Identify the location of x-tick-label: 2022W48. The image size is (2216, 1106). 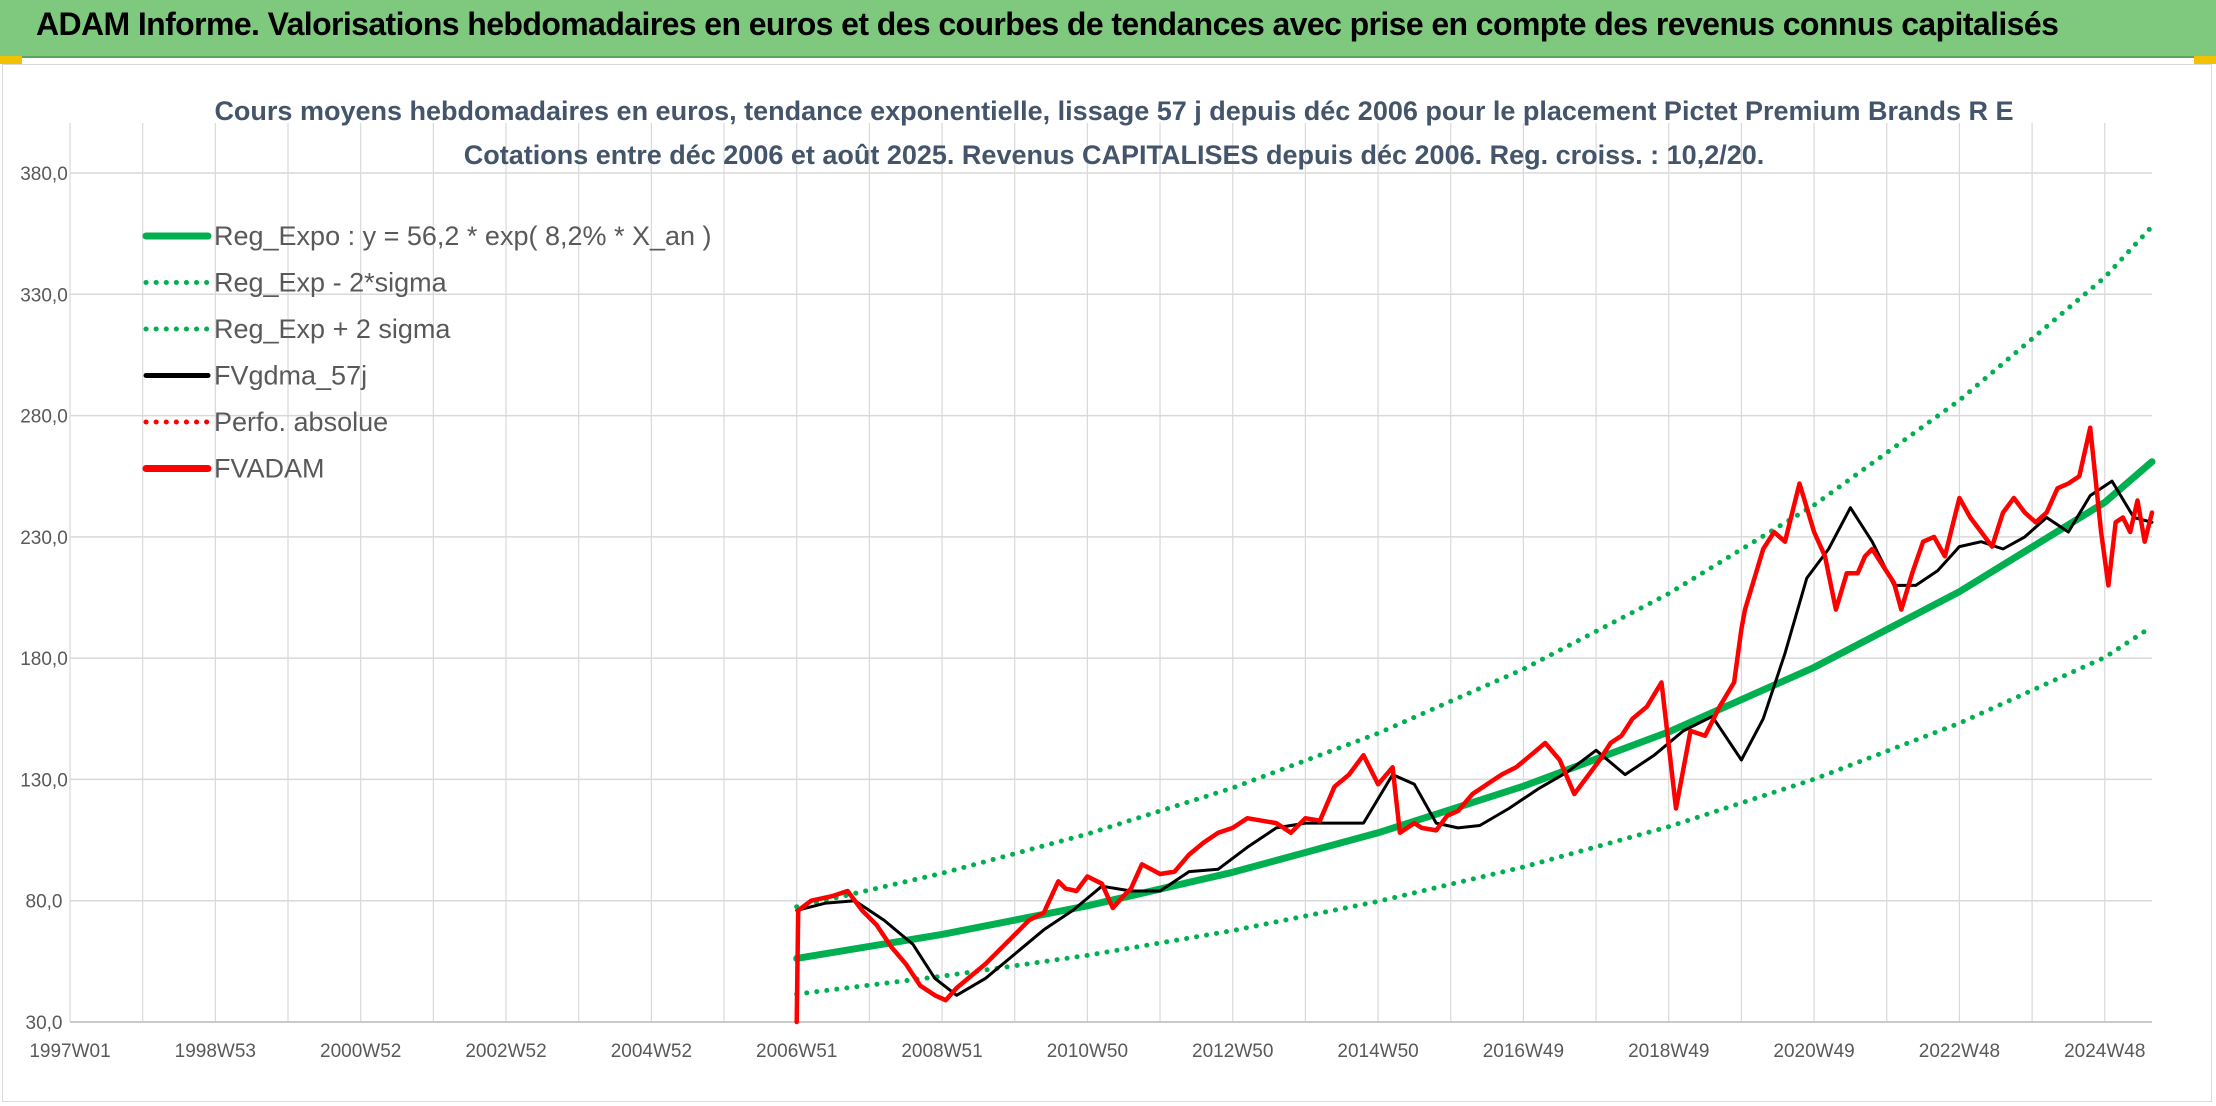
(1959, 1051).